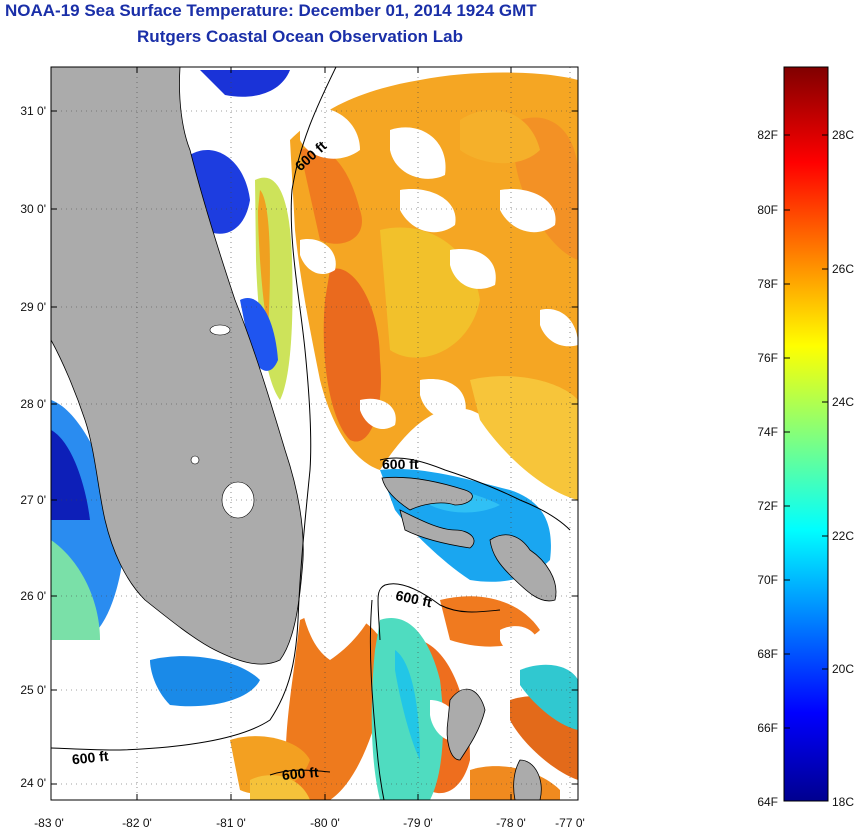 The height and width of the screenshot is (832, 865). I want to click on lon-label: -80 0', so click(325, 823).